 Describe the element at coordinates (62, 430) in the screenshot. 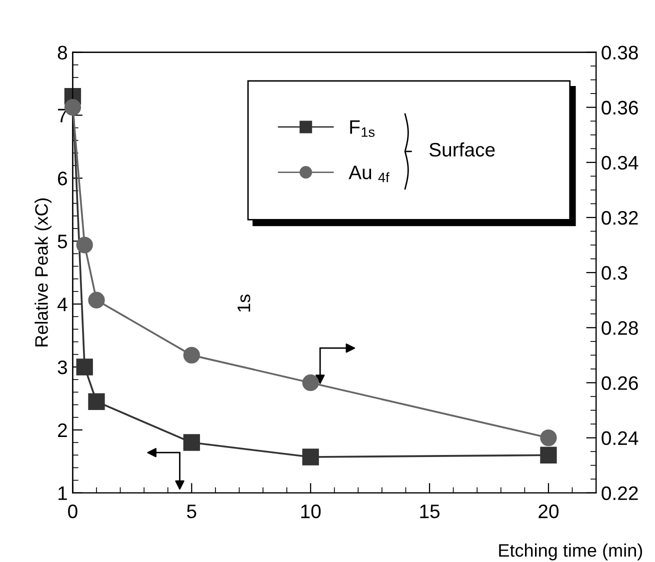

I see `y-tick-label: 2` at that location.